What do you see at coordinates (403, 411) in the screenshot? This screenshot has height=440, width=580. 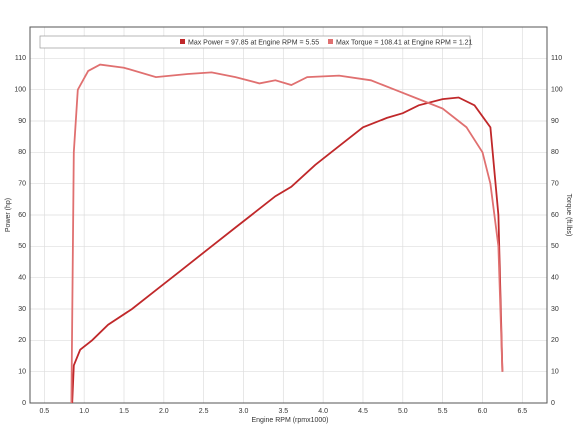 I see `x-tick-label: 5.0` at bounding box center [403, 411].